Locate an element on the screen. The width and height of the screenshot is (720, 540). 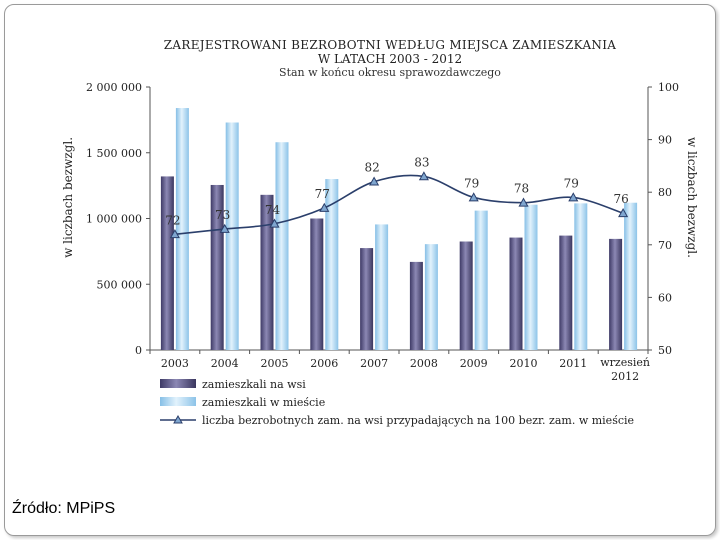
ratio-line is located at coordinates (399, 205).